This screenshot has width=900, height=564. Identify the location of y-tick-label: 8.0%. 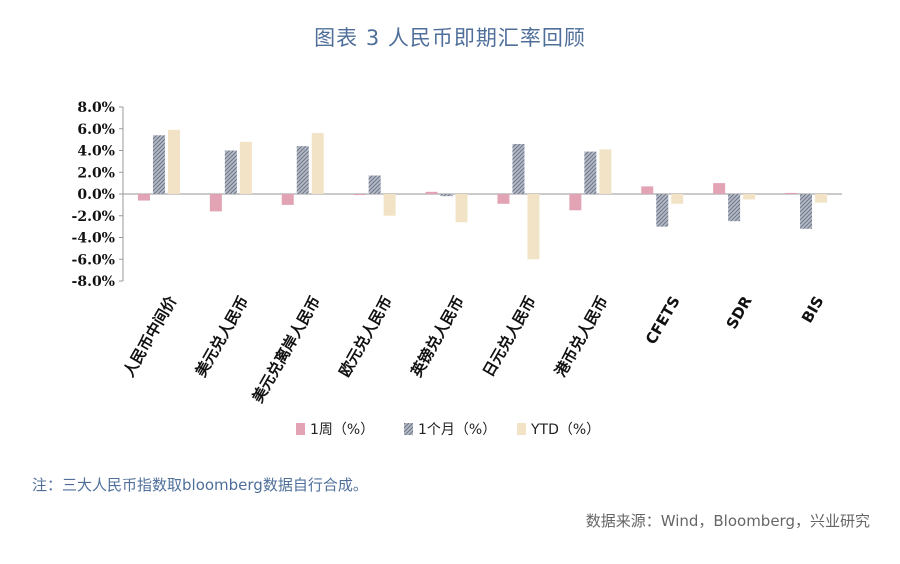
(96, 108).